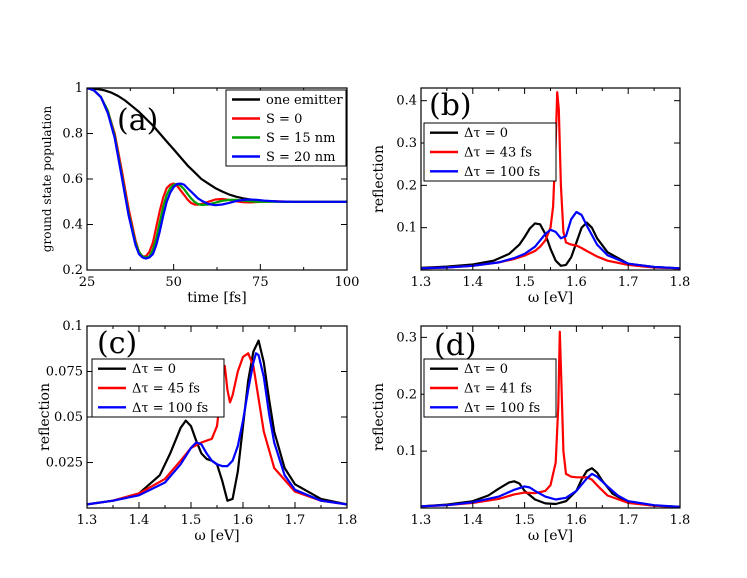 This screenshot has height=578, width=747. What do you see at coordinates (300, 157) in the screenshot?
I see `legend-entry: S = 20 nm` at bounding box center [300, 157].